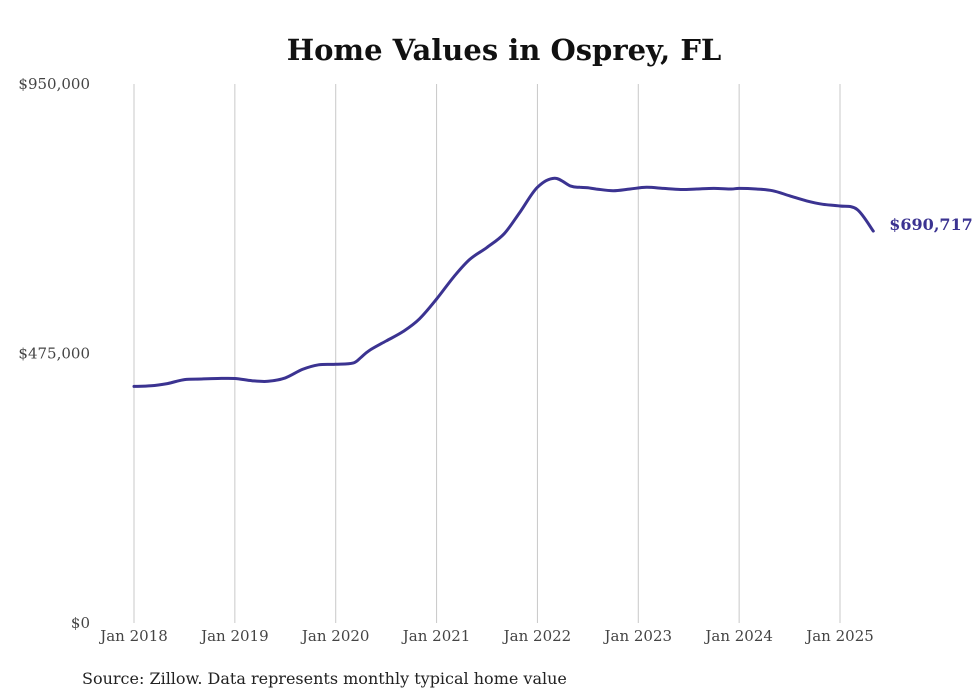 This screenshot has width=980, height=699. I want to click on x-tick-label: Jan 2018, so click(133, 636).